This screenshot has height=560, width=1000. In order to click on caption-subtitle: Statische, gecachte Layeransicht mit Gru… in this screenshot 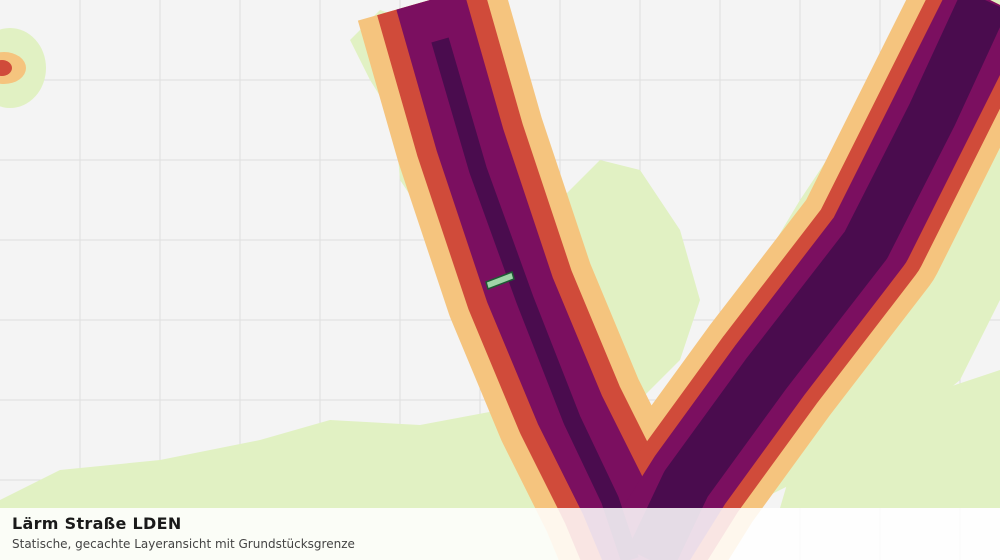, I will do `click(183, 544)`.